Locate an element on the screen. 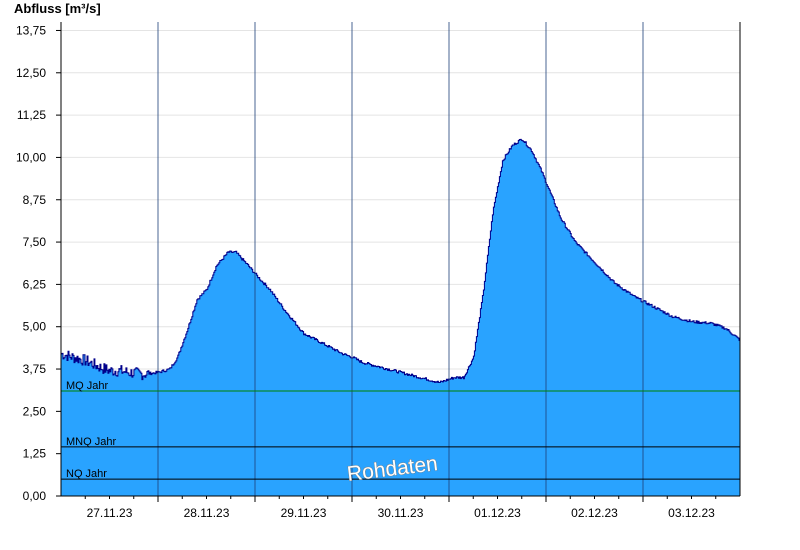 This screenshot has height=550, width=800. y-tick-label: 6,25 is located at coordinates (35, 284).